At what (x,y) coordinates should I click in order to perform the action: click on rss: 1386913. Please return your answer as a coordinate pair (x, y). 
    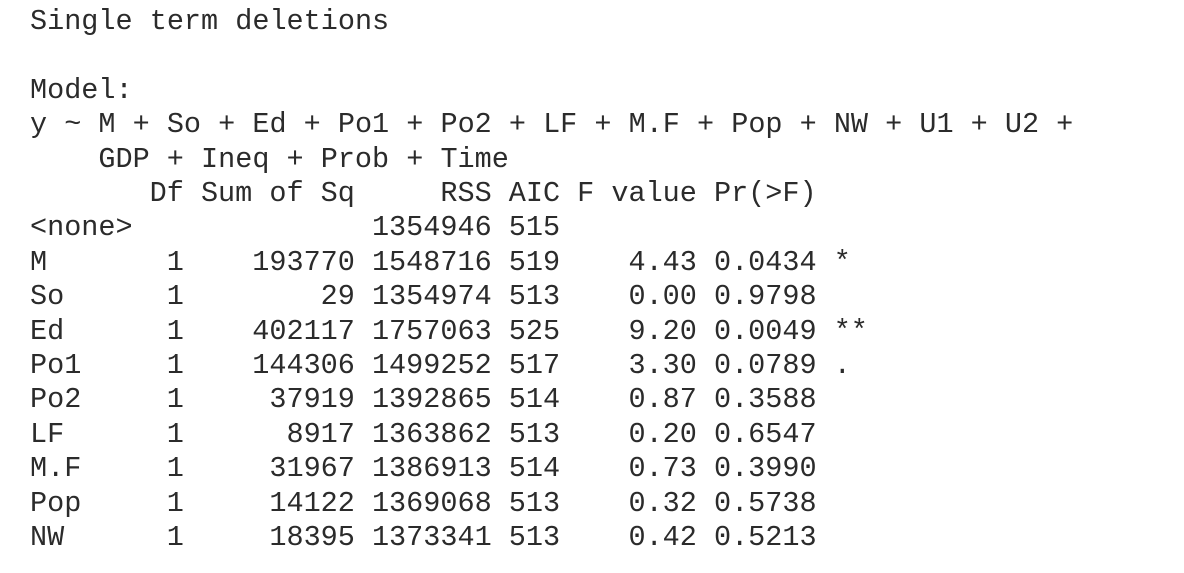
    Looking at the image, I should click on (431, 468).